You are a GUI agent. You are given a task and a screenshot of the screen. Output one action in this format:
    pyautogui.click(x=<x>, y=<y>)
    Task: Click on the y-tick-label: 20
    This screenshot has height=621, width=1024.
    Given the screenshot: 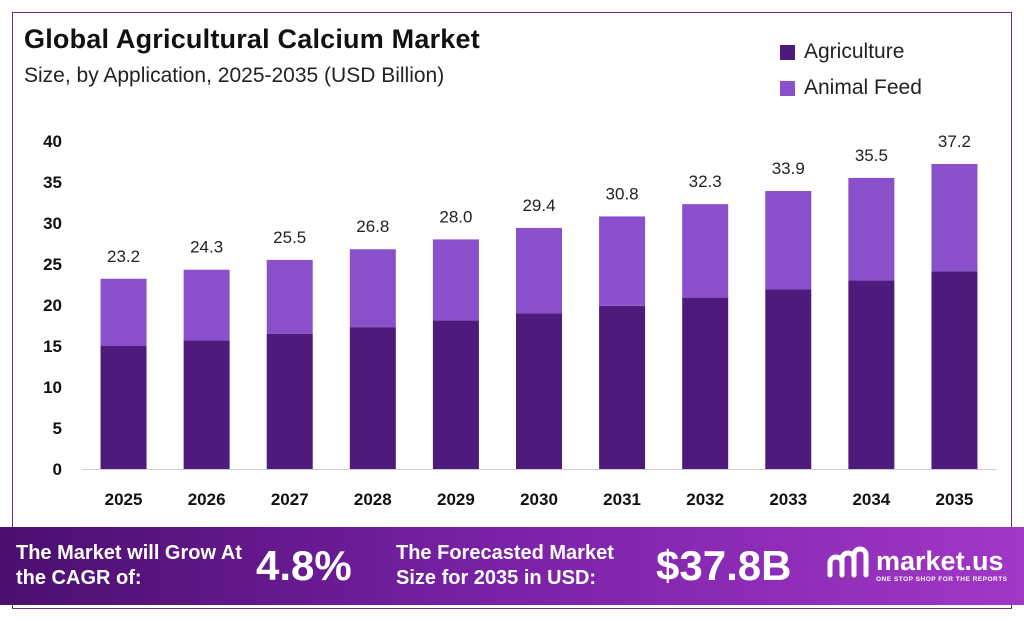 What is the action you would take?
    pyautogui.click(x=52, y=305)
    